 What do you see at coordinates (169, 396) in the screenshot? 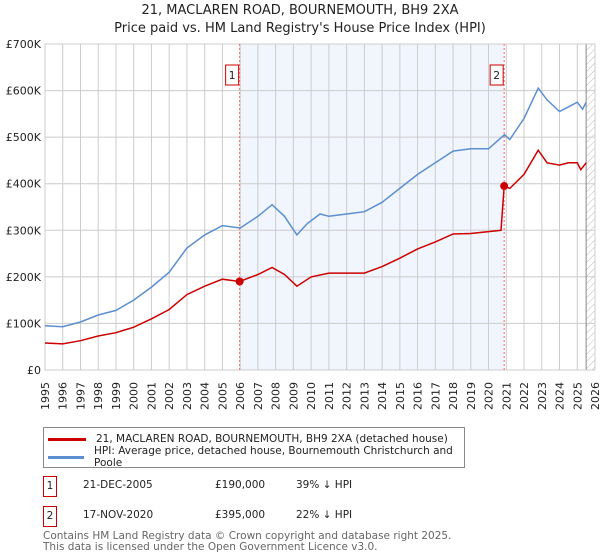
I see `x-tick-label: 2002` at bounding box center [169, 396].